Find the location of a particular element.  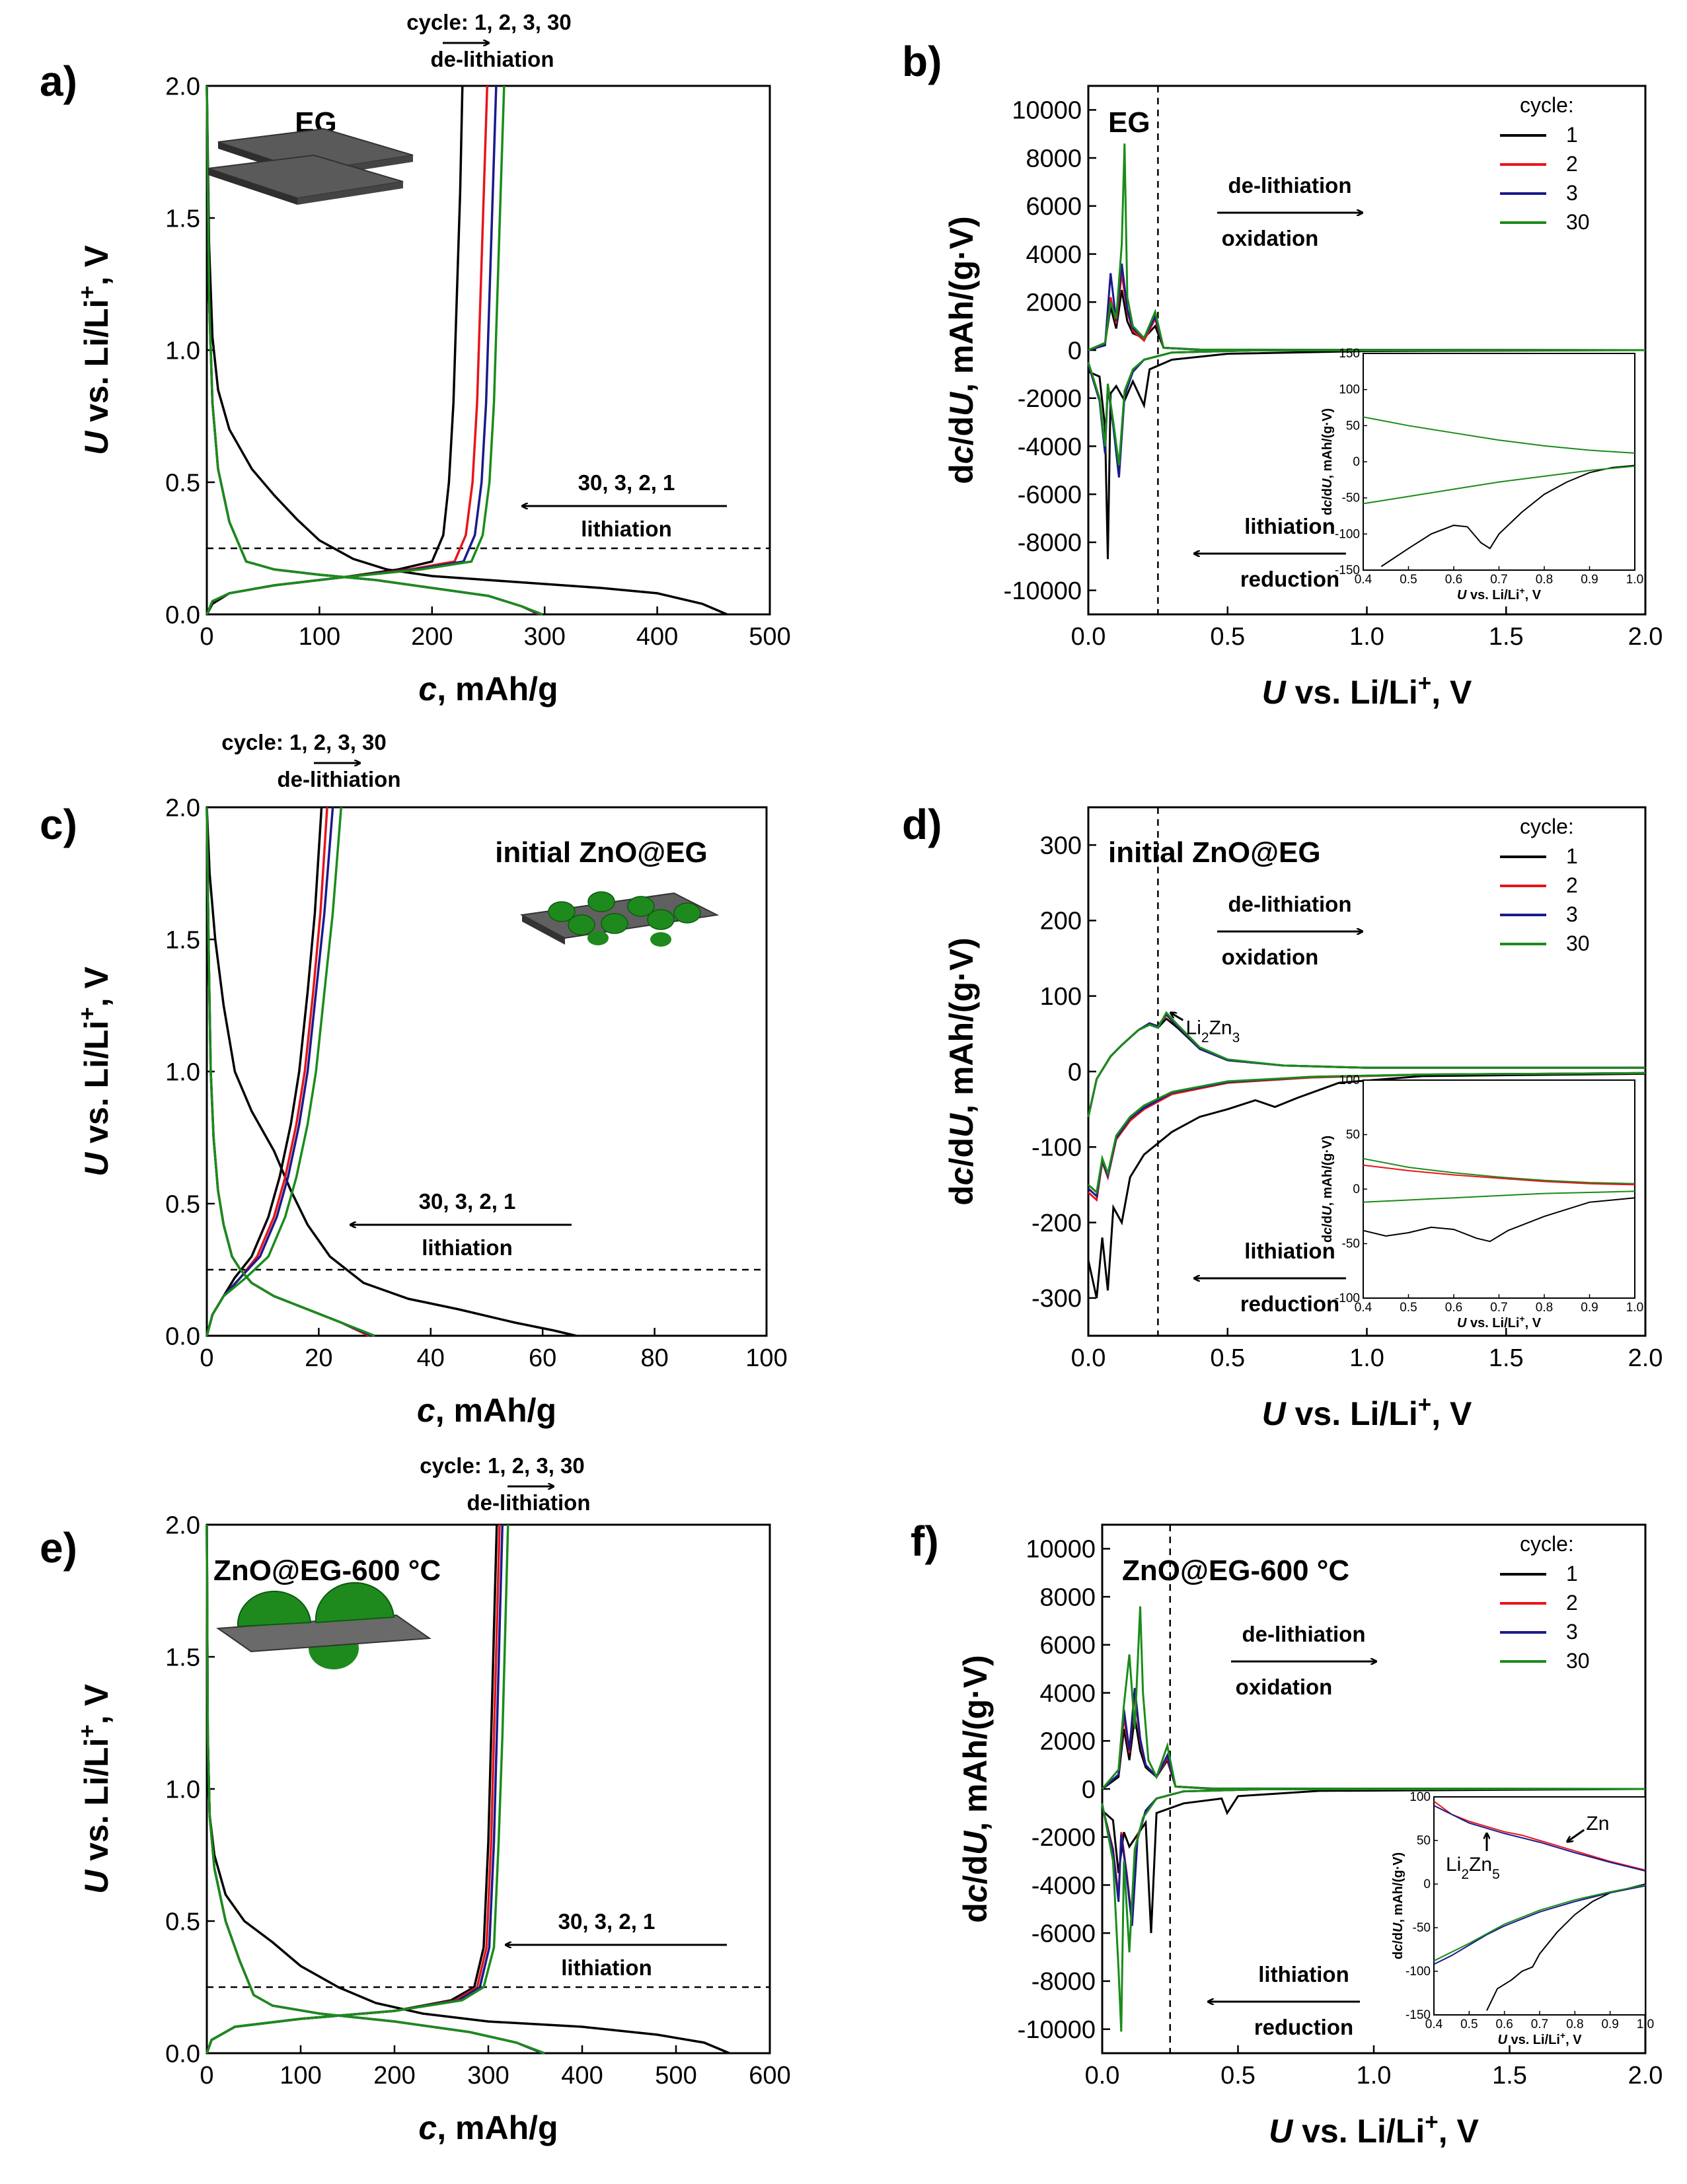

reduction-process-label: lithiation is located at coordinates (1289, 526).